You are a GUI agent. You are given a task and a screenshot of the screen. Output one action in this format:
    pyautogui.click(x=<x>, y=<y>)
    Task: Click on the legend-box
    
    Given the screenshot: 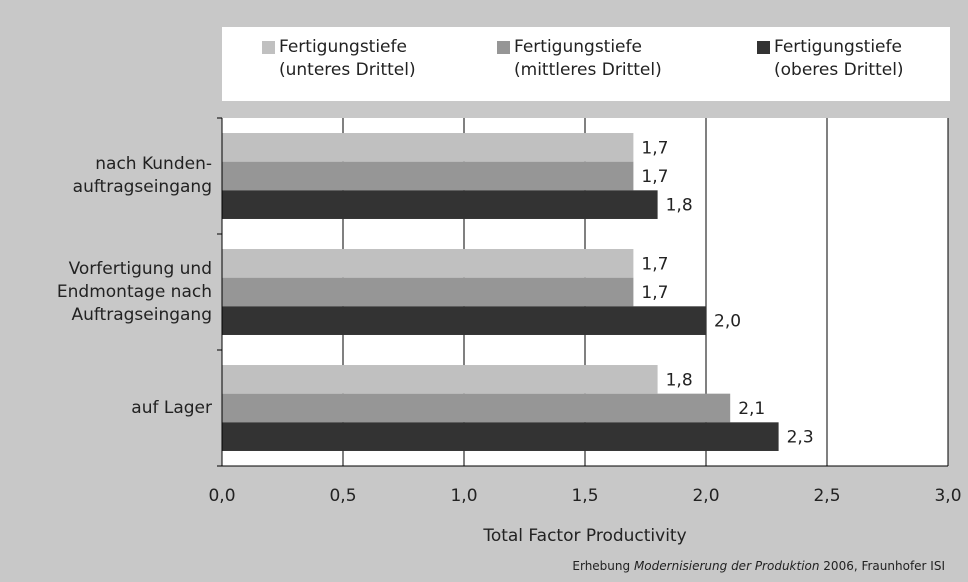 What is the action you would take?
    pyautogui.click(x=586, y=64)
    